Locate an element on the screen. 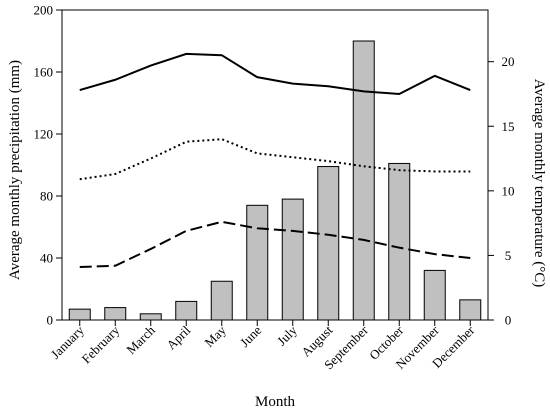  x-tick-label: March is located at coordinates (140, 339).